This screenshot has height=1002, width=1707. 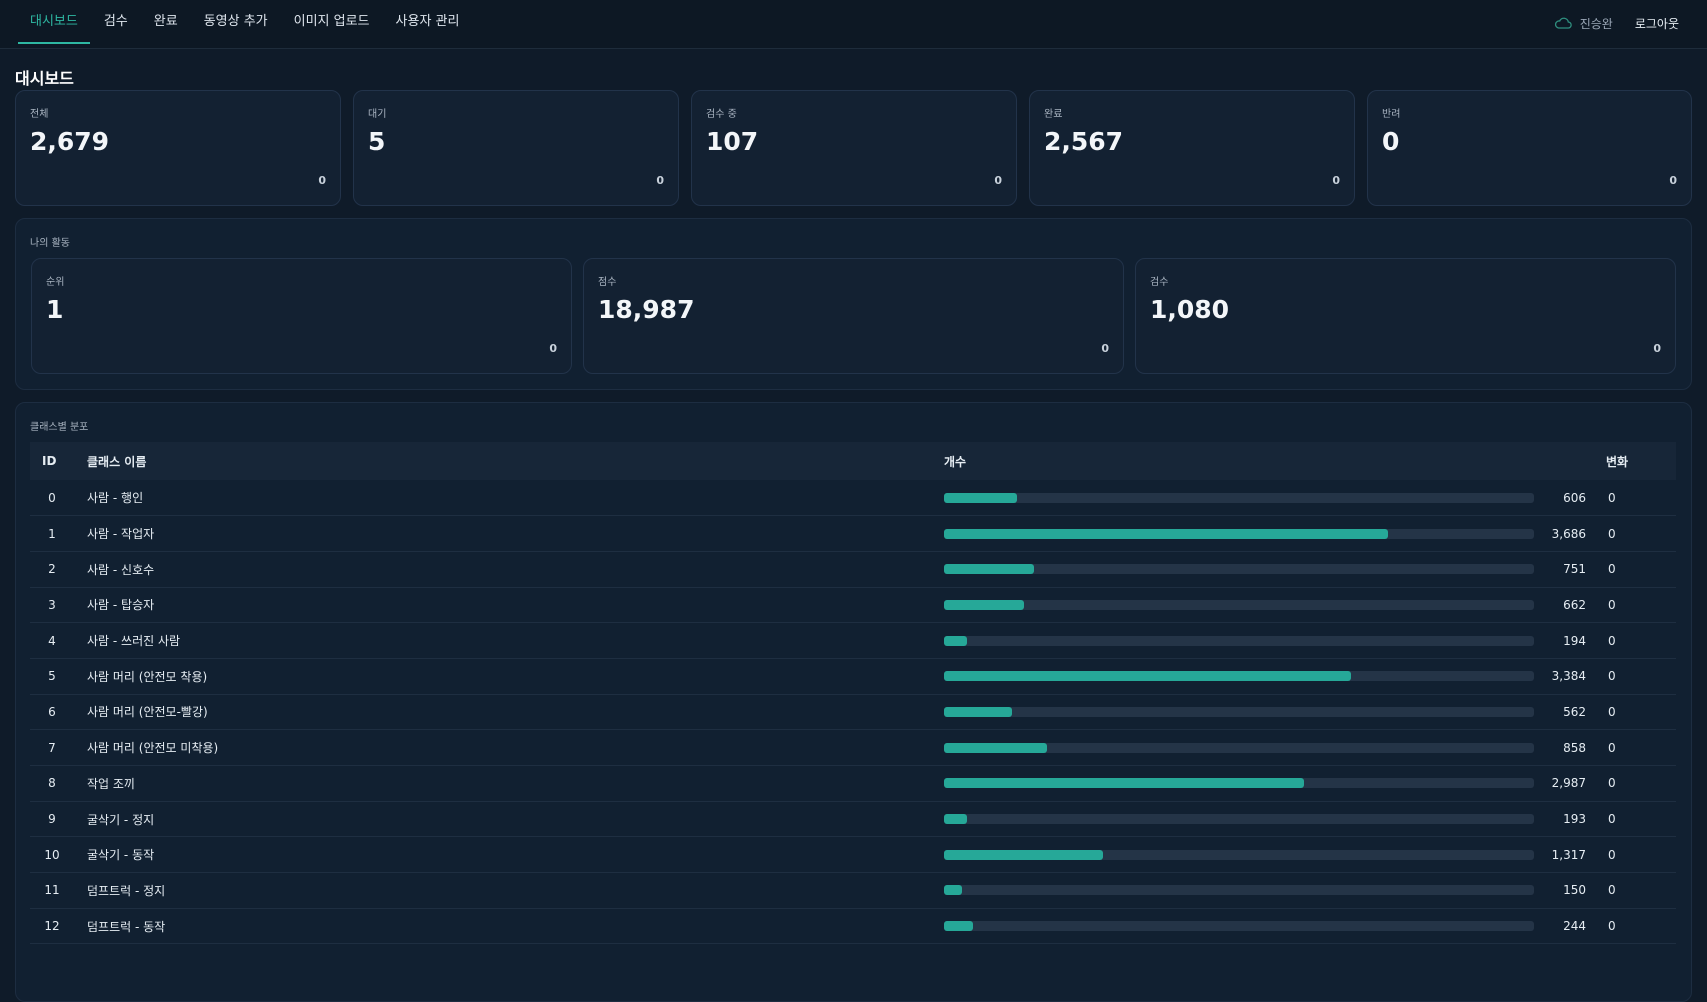 What do you see at coordinates (115, 21) in the screenshot?
I see `nav-tab-review: 검수` at bounding box center [115, 21].